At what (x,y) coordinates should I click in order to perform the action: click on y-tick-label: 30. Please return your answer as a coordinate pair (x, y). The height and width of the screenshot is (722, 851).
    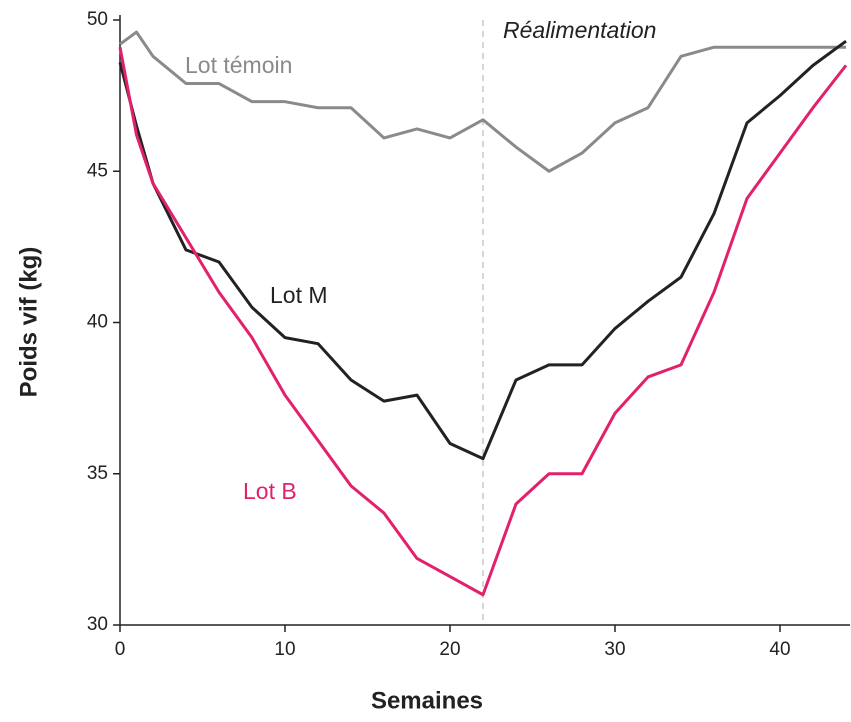
    Looking at the image, I should click on (97, 624).